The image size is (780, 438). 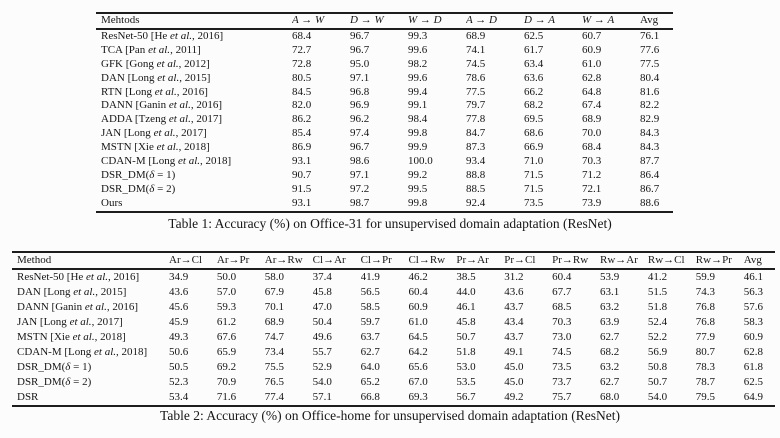 What do you see at coordinates (322, 367) in the screenshot?
I see `value-cell: 52.9` at bounding box center [322, 367].